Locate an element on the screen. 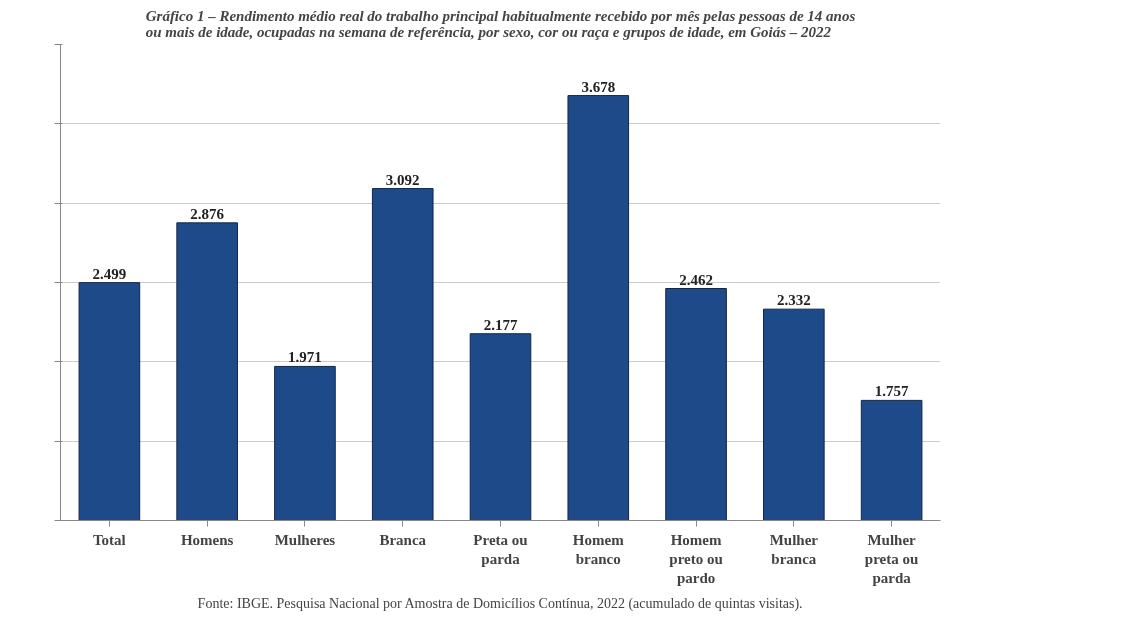 The width and height of the screenshot is (1122, 621). data-label: 2.499 is located at coordinates (109, 273).